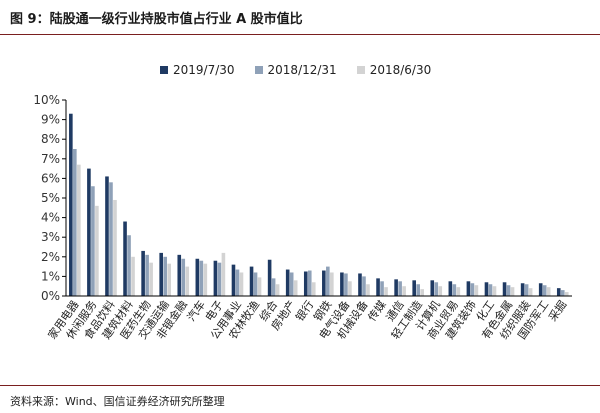 The image size is (600, 413). I want to click on figure-footer: 资料来源：Wind、国信证券经济研究所整理, so click(300, 399).